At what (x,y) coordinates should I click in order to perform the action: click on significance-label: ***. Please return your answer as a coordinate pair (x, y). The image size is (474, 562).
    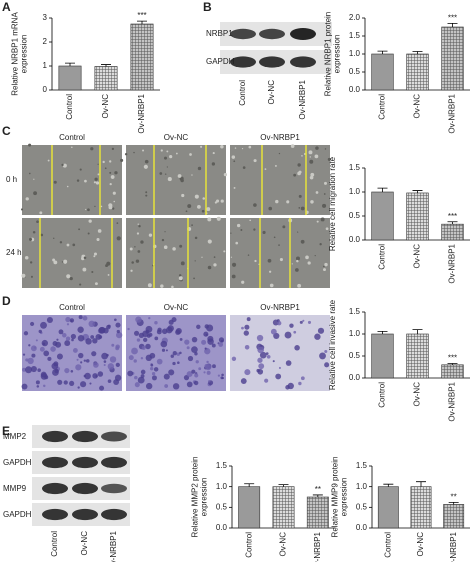
    Looking at the image, I should click on (141, 15).